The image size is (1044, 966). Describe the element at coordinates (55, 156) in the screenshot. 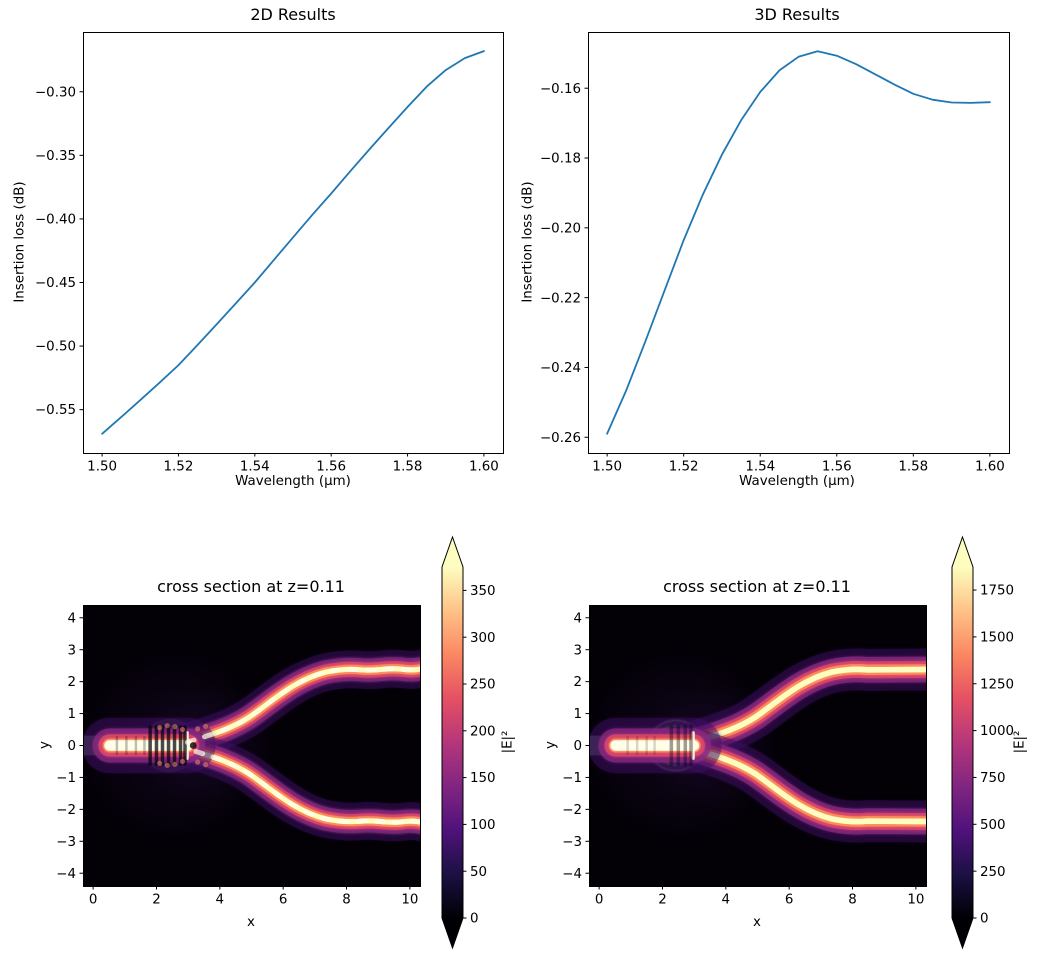

I see `y-tick-label: −0.35` at that location.